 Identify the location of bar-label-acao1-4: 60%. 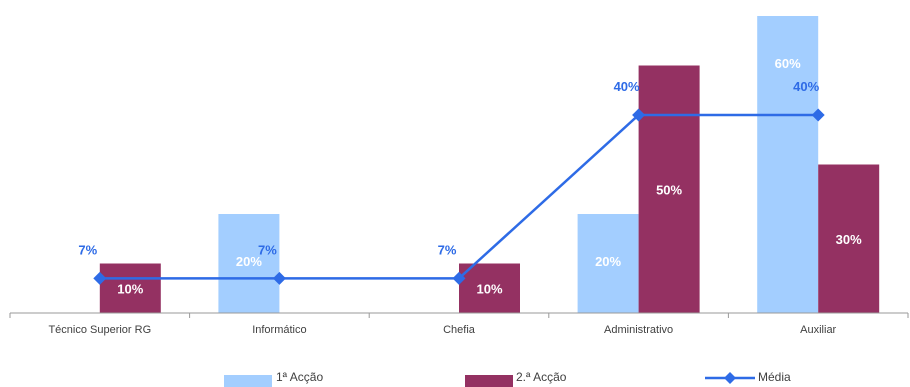
(788, 63).